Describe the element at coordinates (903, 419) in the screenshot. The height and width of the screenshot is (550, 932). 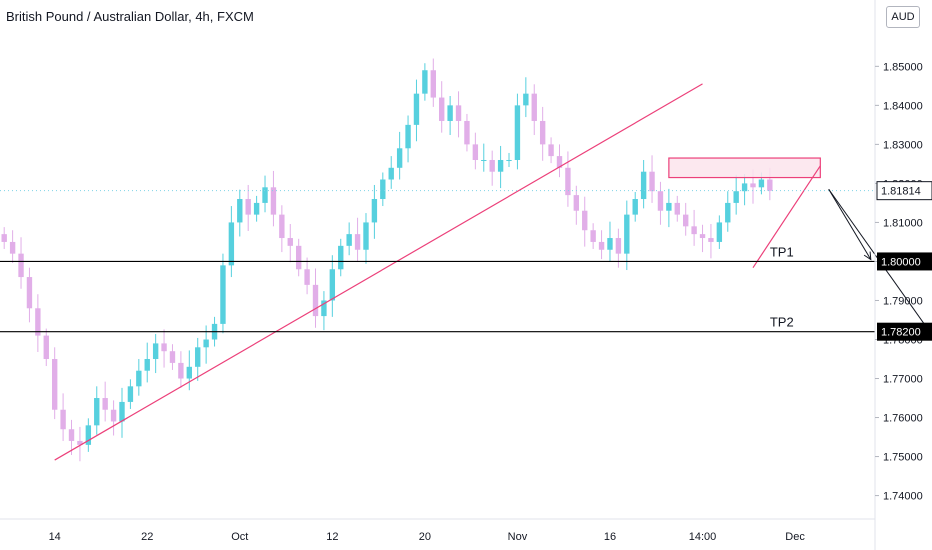
I see `y-tick-label: 1.76000` at that location.